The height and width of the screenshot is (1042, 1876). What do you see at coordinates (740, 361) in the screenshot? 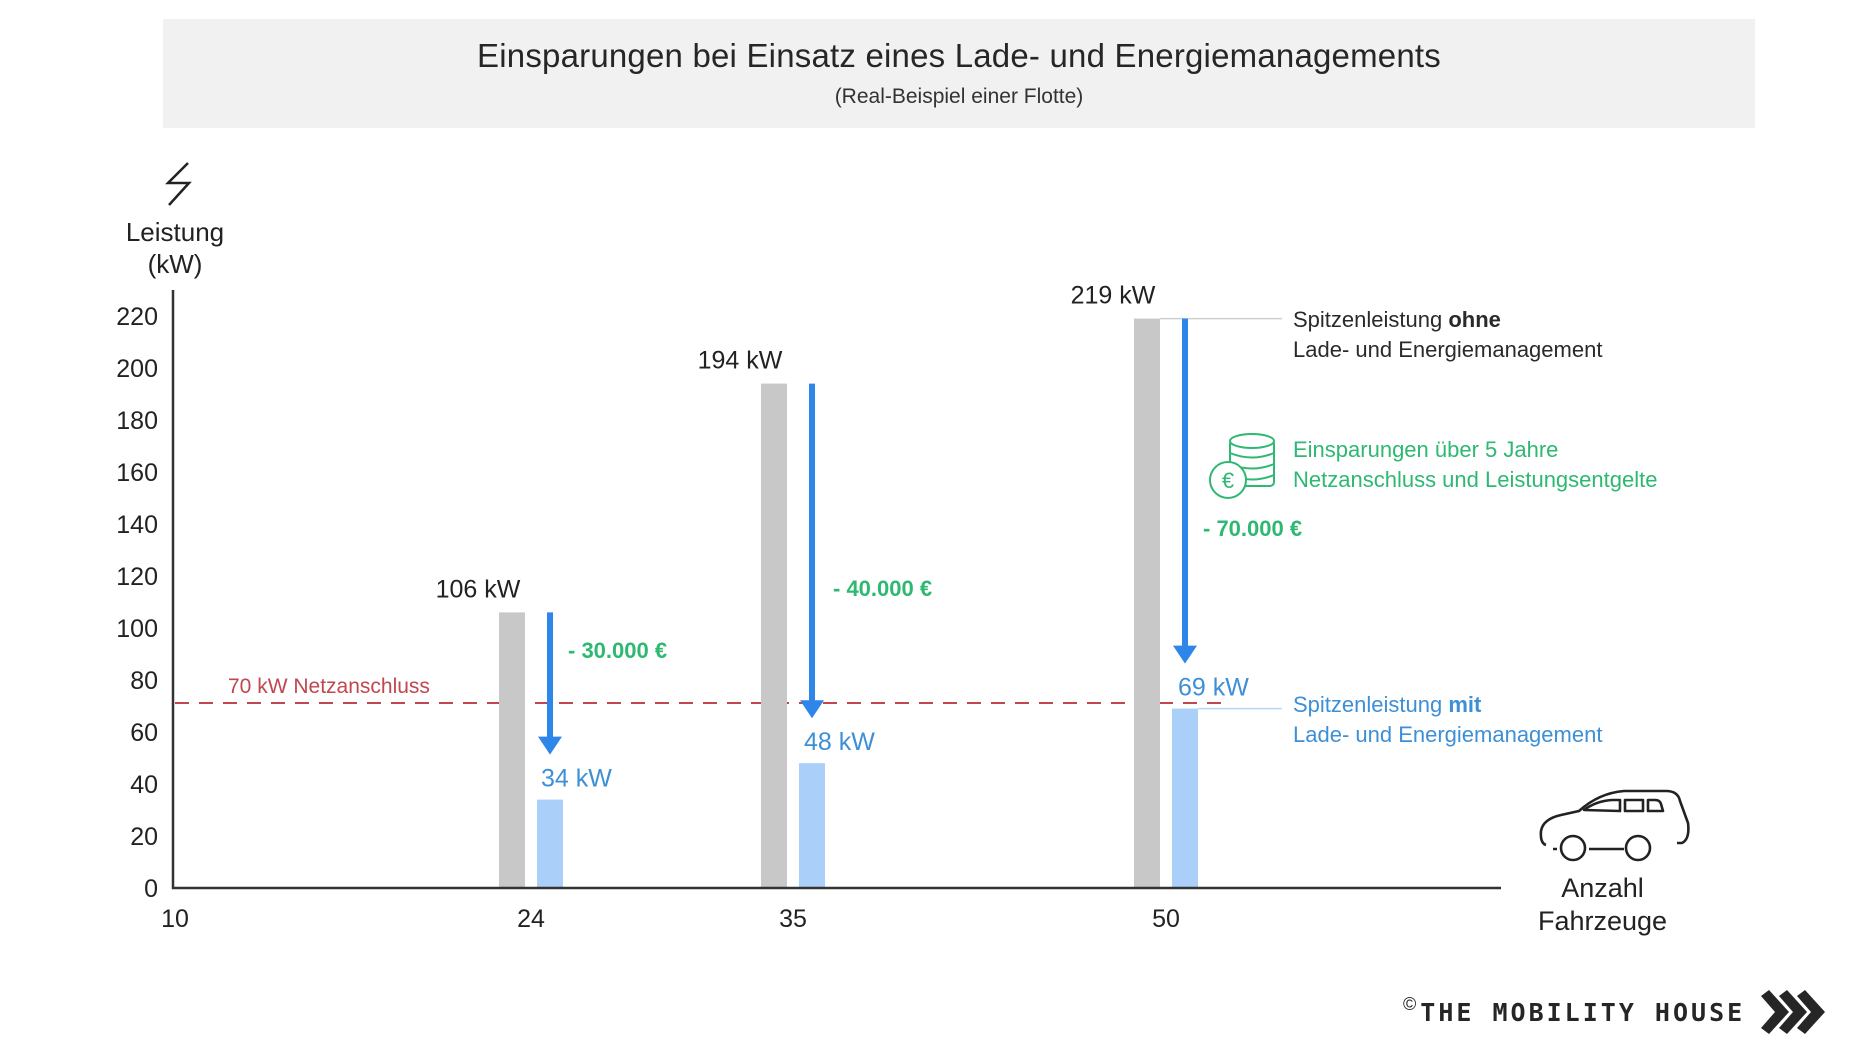
I see `bar-without-label: 194 kW` at bounding box center [740, 361].